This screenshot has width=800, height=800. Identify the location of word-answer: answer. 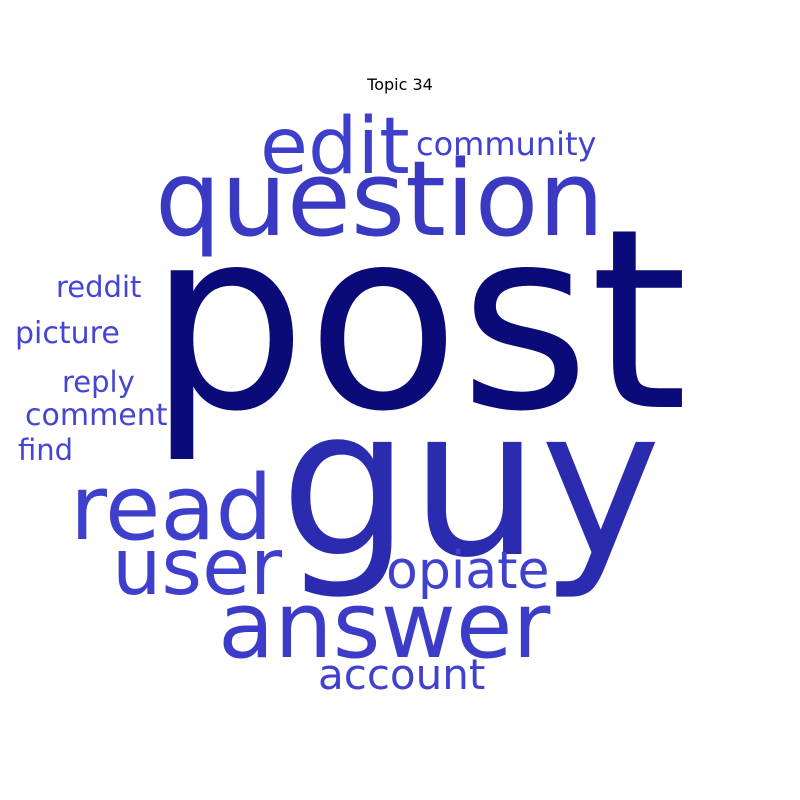
(384, 625).